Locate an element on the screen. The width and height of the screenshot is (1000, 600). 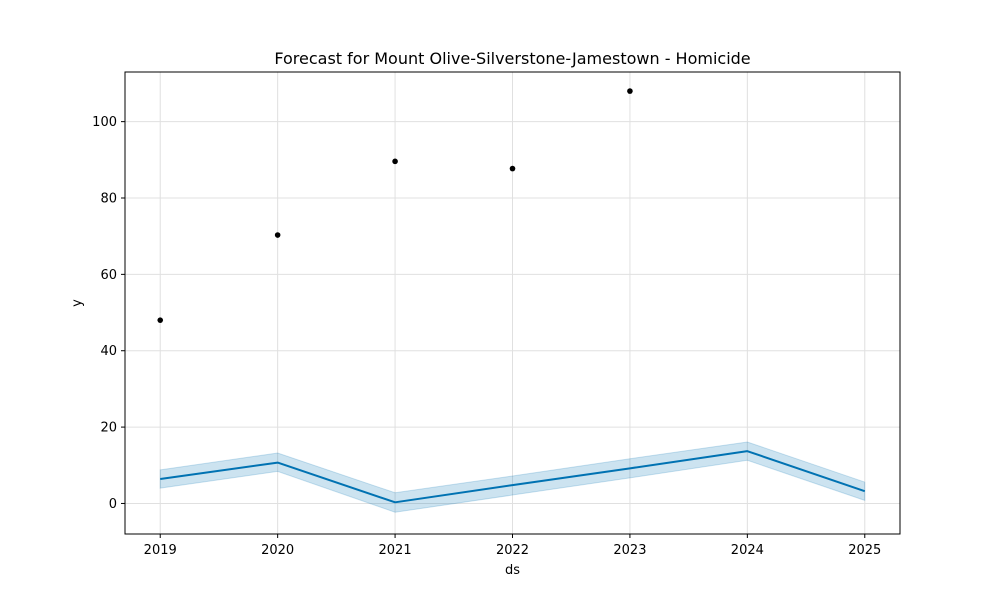
y-tick-label: 60 is located at coordinates (108, 275).